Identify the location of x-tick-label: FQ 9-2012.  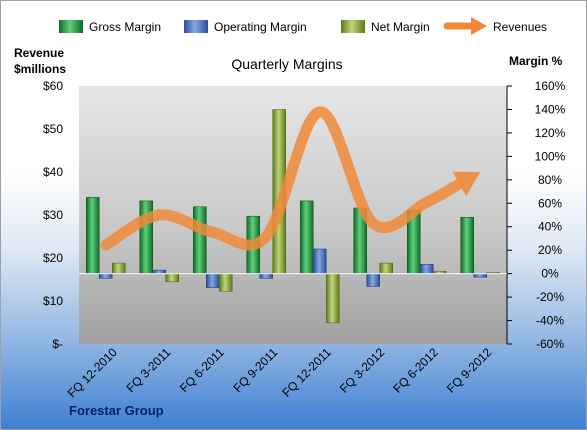
(469, 370).